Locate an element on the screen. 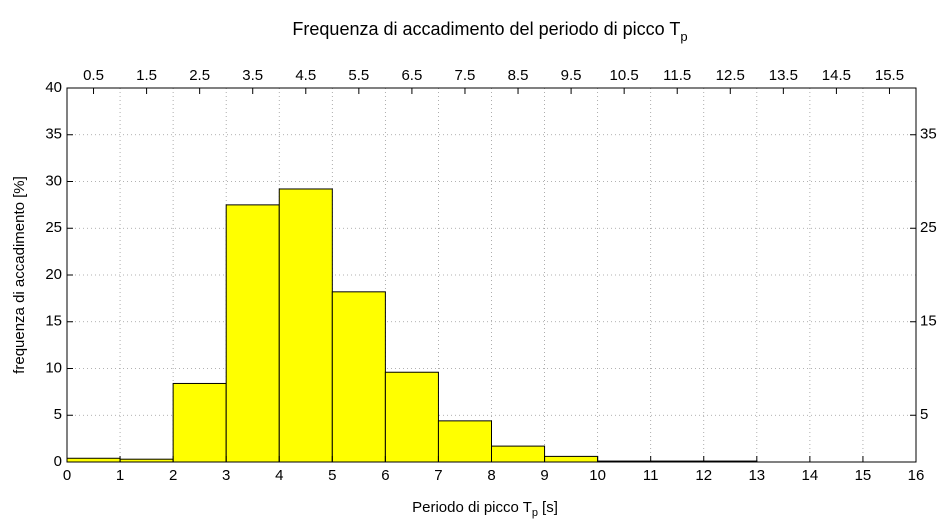 This screenshot has height=520, width=945. x2-tick-label: 5.5 is located at coordinates (358, 75).